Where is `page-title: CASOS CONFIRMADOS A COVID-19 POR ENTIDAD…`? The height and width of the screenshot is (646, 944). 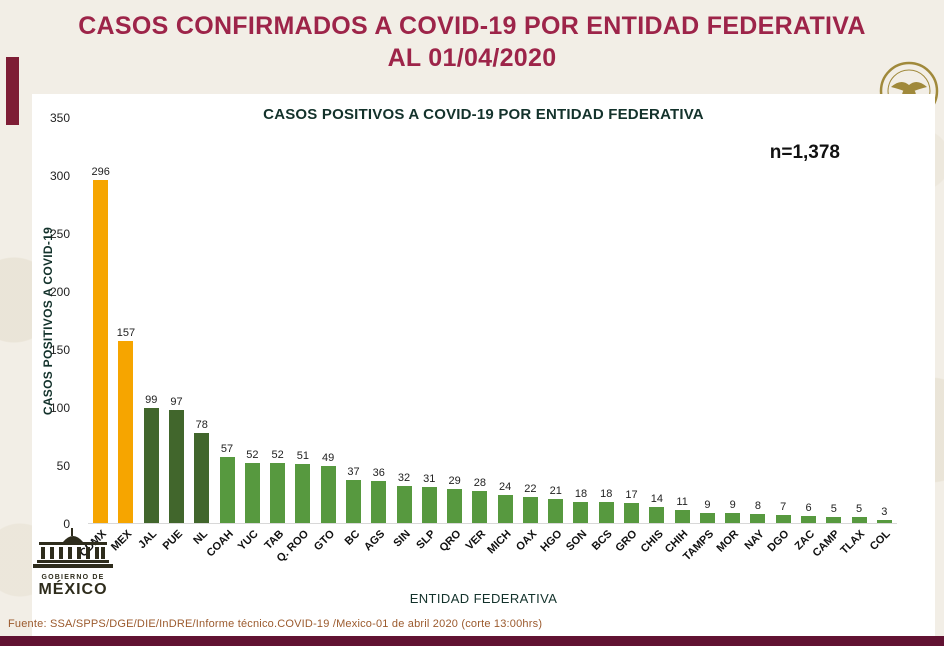
page-title: CASOS CONFIRMADOS A COVID-19 POR ENTIDAD… is located at coordinates (472, 42).